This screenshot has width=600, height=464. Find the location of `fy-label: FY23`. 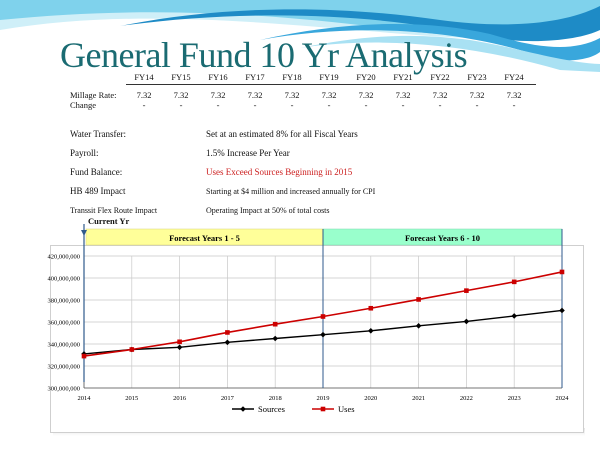

fy-label: FY23 is located at coordinates (477, 77).